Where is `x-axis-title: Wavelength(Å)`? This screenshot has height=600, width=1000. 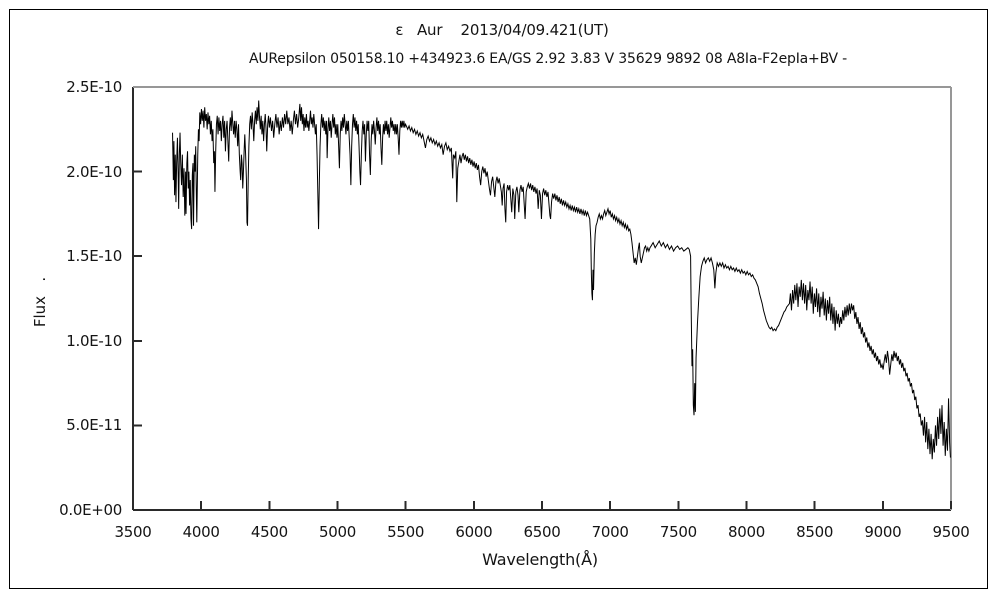
x-axis-title: Wavelength(Å) is located at coordinates (540, 559).